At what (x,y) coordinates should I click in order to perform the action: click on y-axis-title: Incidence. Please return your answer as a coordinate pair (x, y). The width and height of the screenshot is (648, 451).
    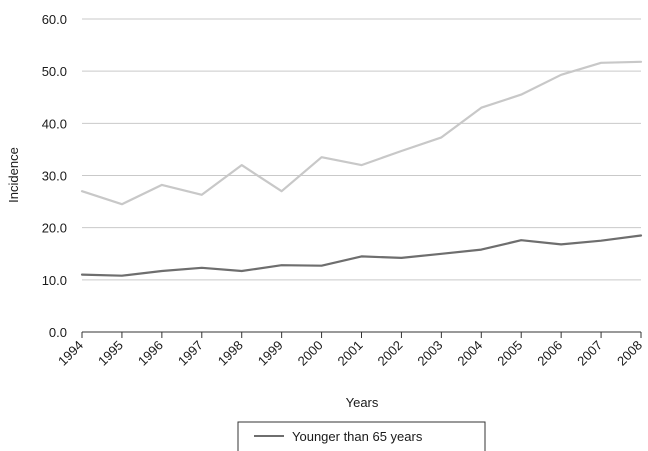
    Looking at the image, I should click on (13, 175).